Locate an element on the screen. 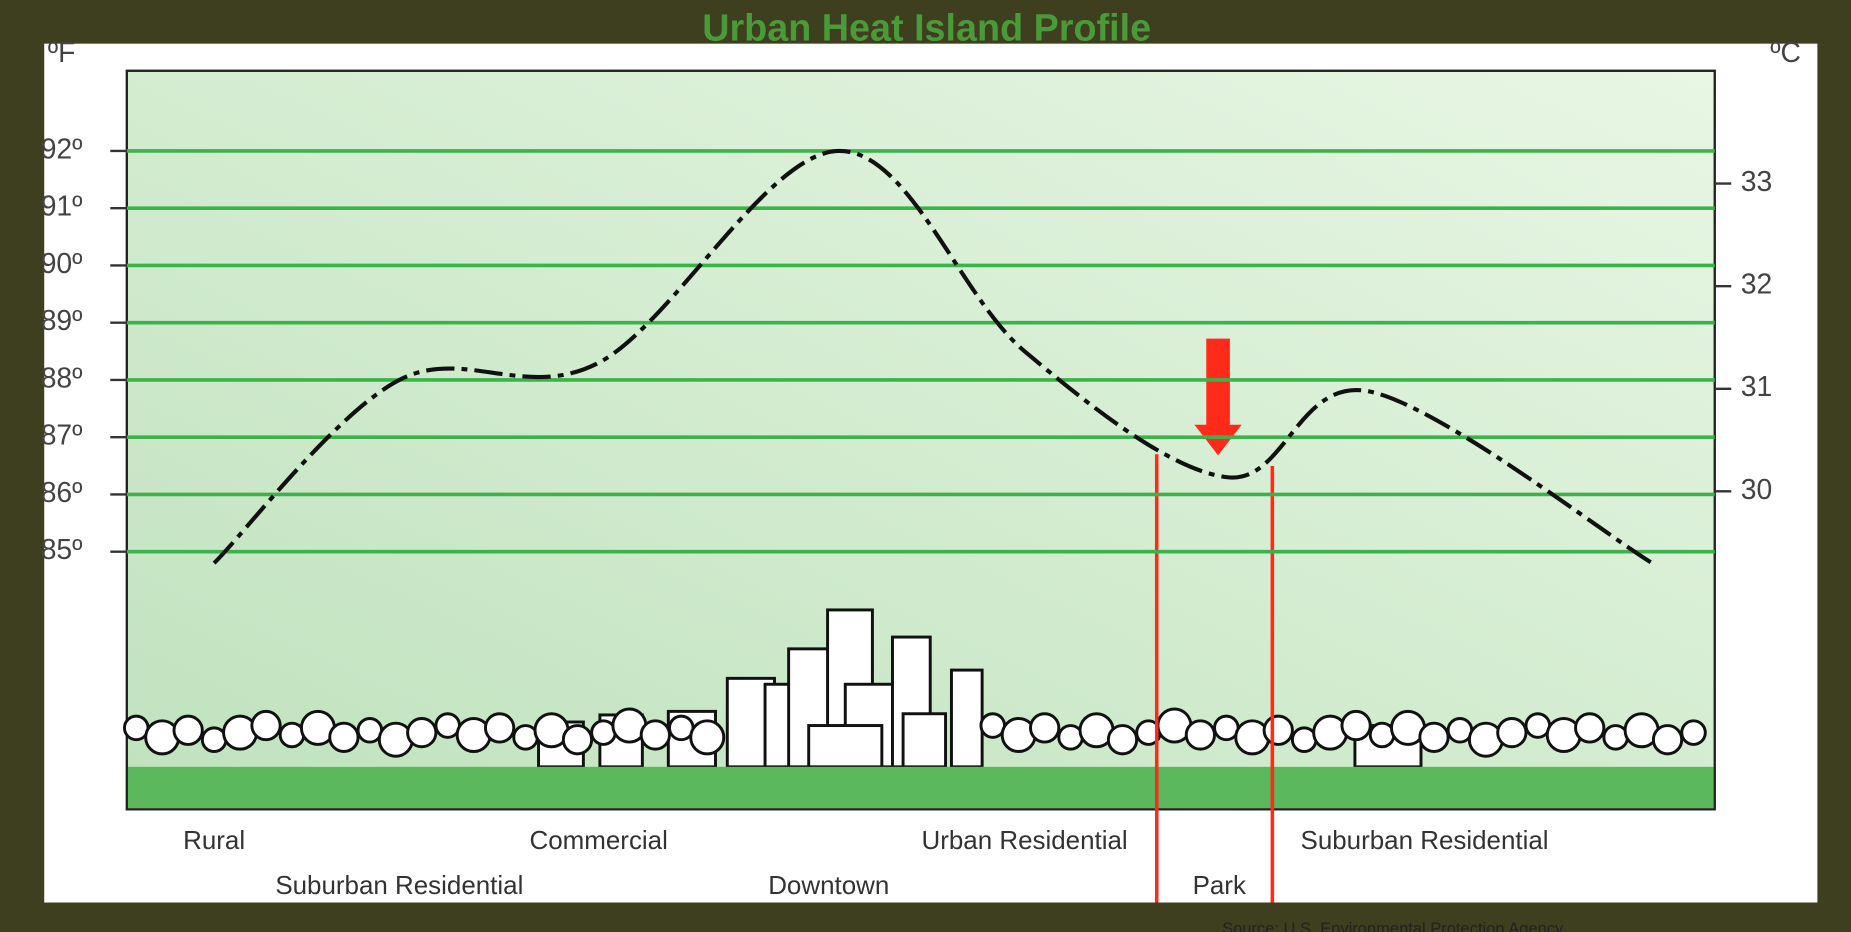  y2-tick-label: 30 is located at coordinates (1756, 489).